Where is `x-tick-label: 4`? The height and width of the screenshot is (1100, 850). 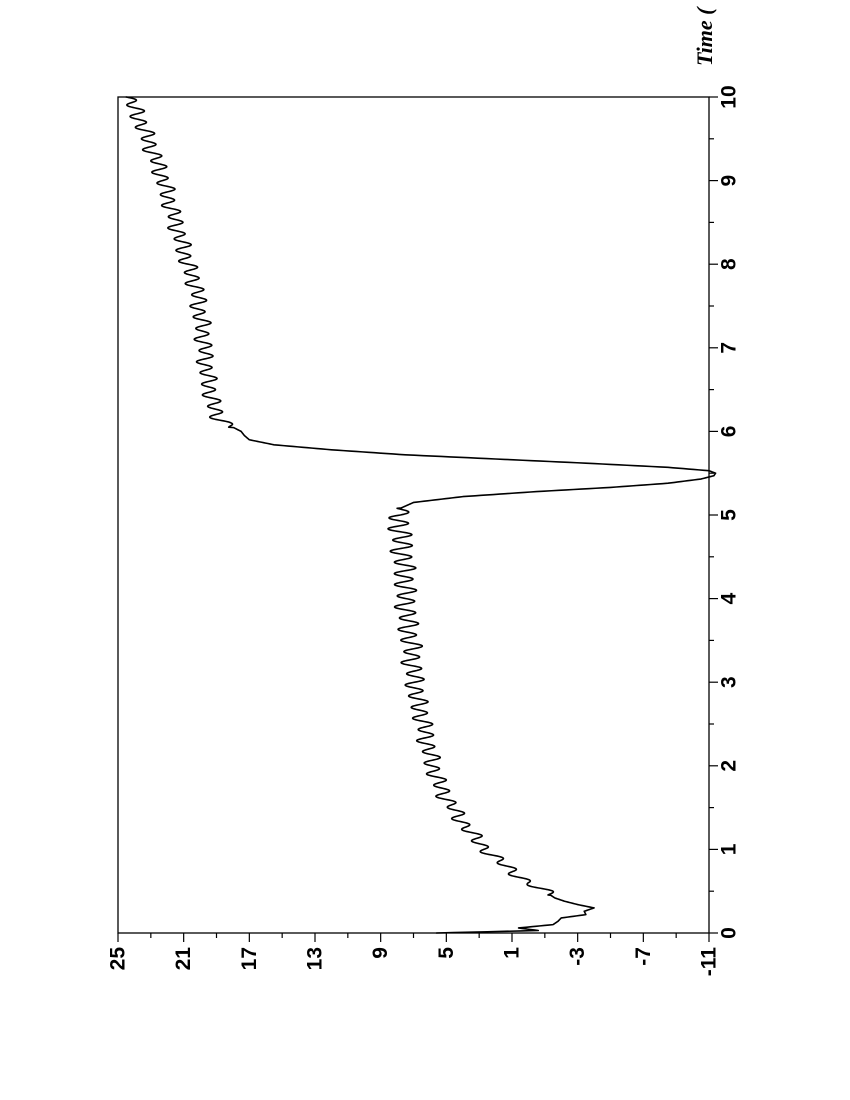
x-tick-label: 4 is located at coordinates (729, 598).